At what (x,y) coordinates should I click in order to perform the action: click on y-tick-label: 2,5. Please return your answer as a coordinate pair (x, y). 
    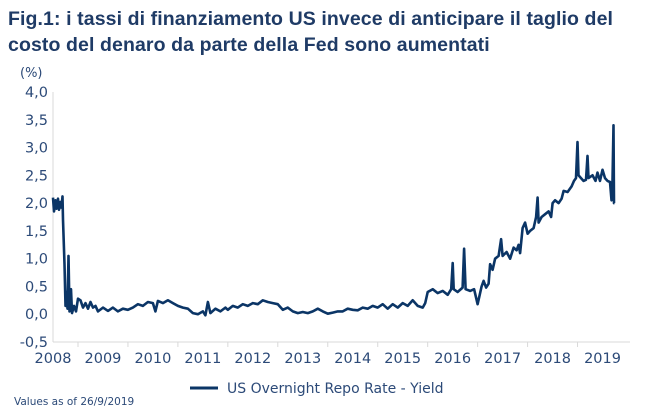
    Looking at the image, I should click on (36, 176).